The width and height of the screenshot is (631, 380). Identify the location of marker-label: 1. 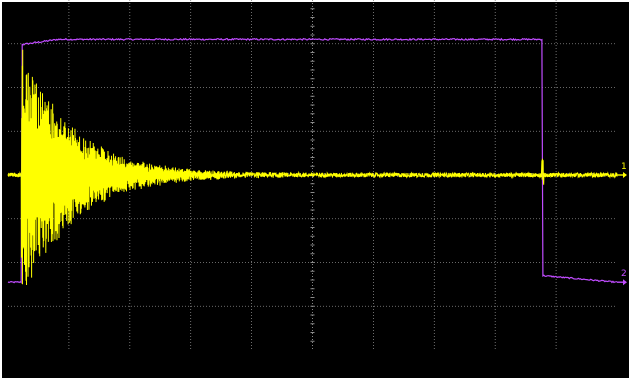
(624, 167).